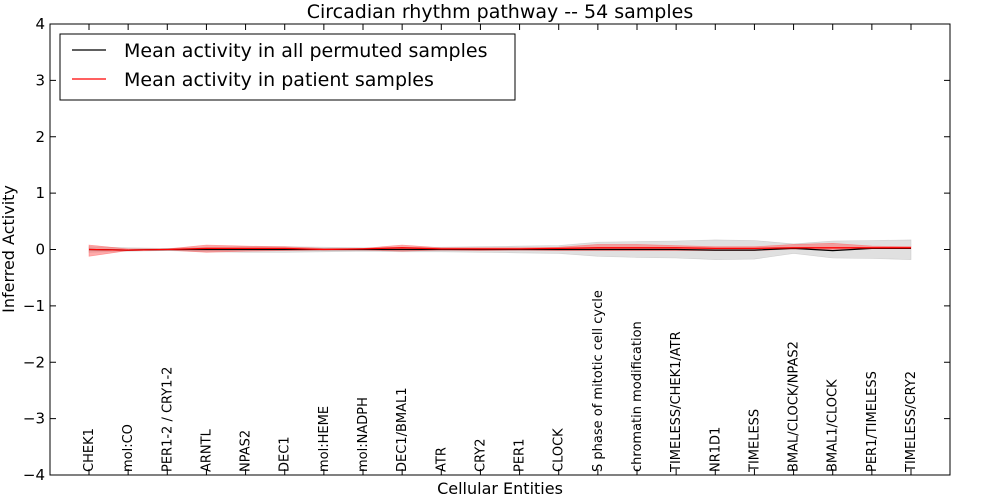 This screenshot has width=1000, height=500. What do you see at coordinates (167, 419) in the screenshot?
I see `x-tick-label: PER1-2 / CRY1-2` at bounding box center [167, 419].